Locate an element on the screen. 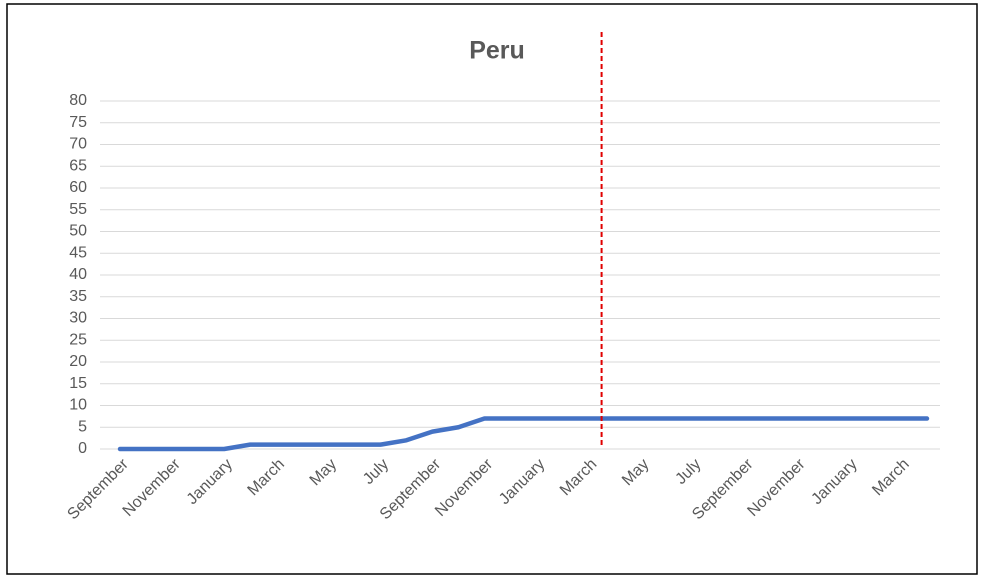 The width and height of the screenshot is (987, 580). y-tick-label: 30 is located at coordinates (78, 318).